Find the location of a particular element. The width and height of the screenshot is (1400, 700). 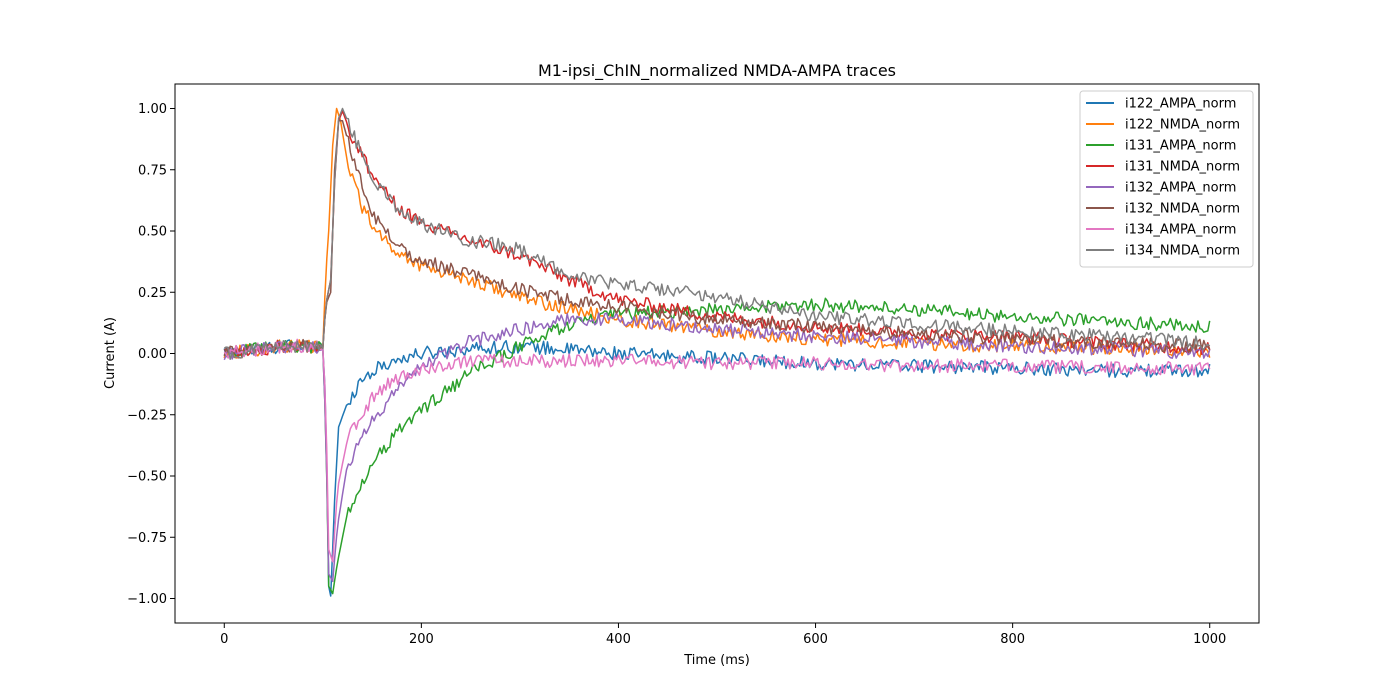

y-tick-label: 0.75 is located at coordinates (152, 170).